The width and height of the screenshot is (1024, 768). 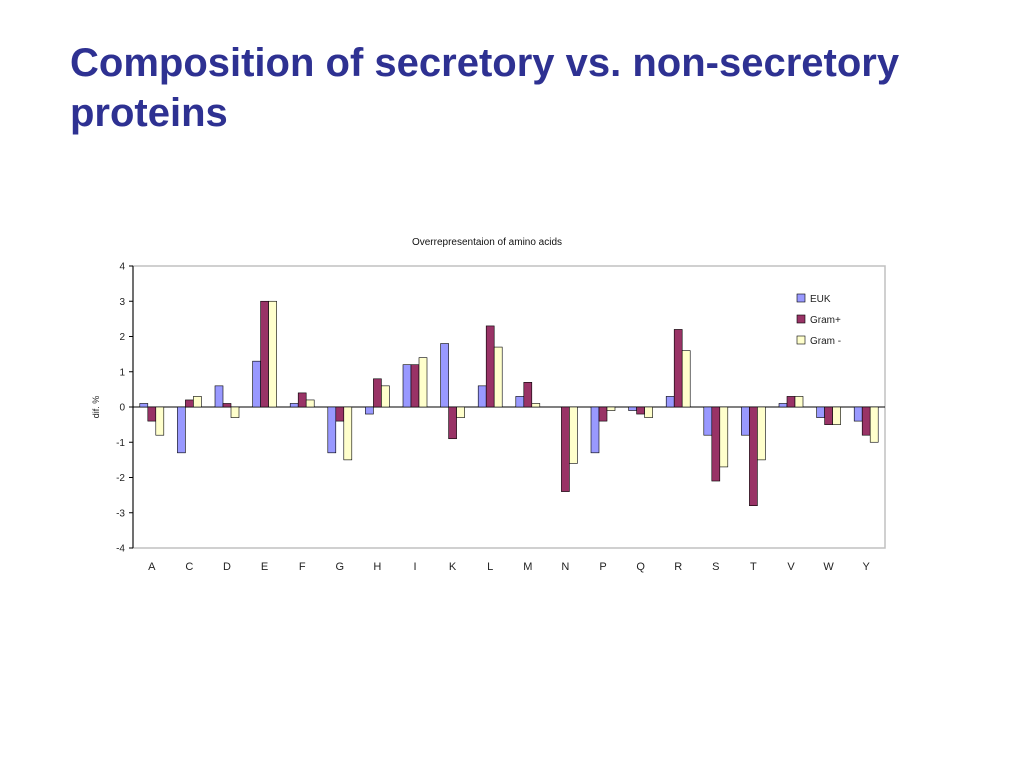 What do you see at coordinates (565, 567) in the screenshot?
I see `x-tick-label: N` at bounding box center [565, 567].